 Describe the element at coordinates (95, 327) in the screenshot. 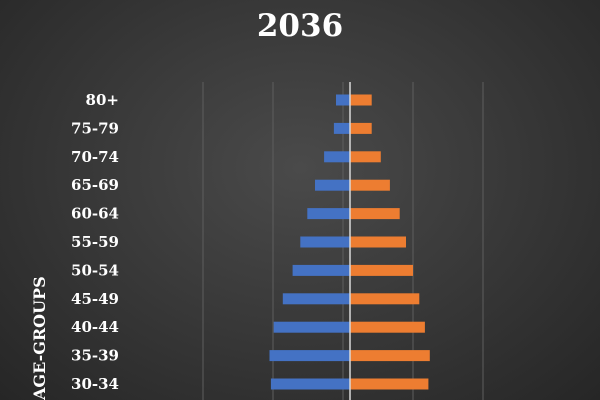

I see `y-tick-label: 40-44` at that location.